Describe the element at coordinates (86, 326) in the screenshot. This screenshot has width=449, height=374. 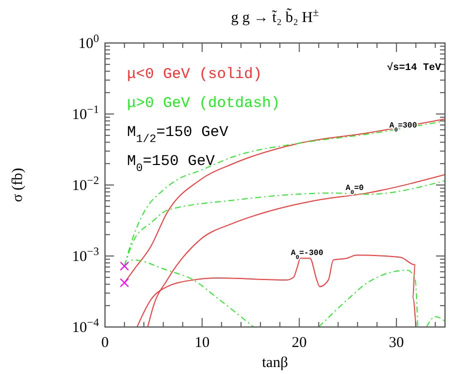
I see `y-tick-label: 10$^{−4}$` at that location.